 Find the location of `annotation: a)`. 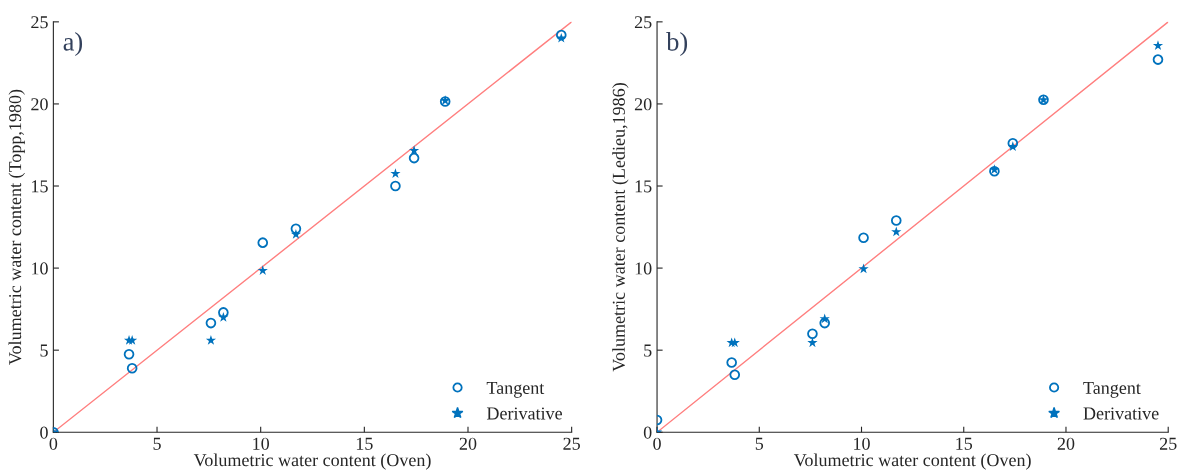

annotation: a) is located at coordinates (73, 44).